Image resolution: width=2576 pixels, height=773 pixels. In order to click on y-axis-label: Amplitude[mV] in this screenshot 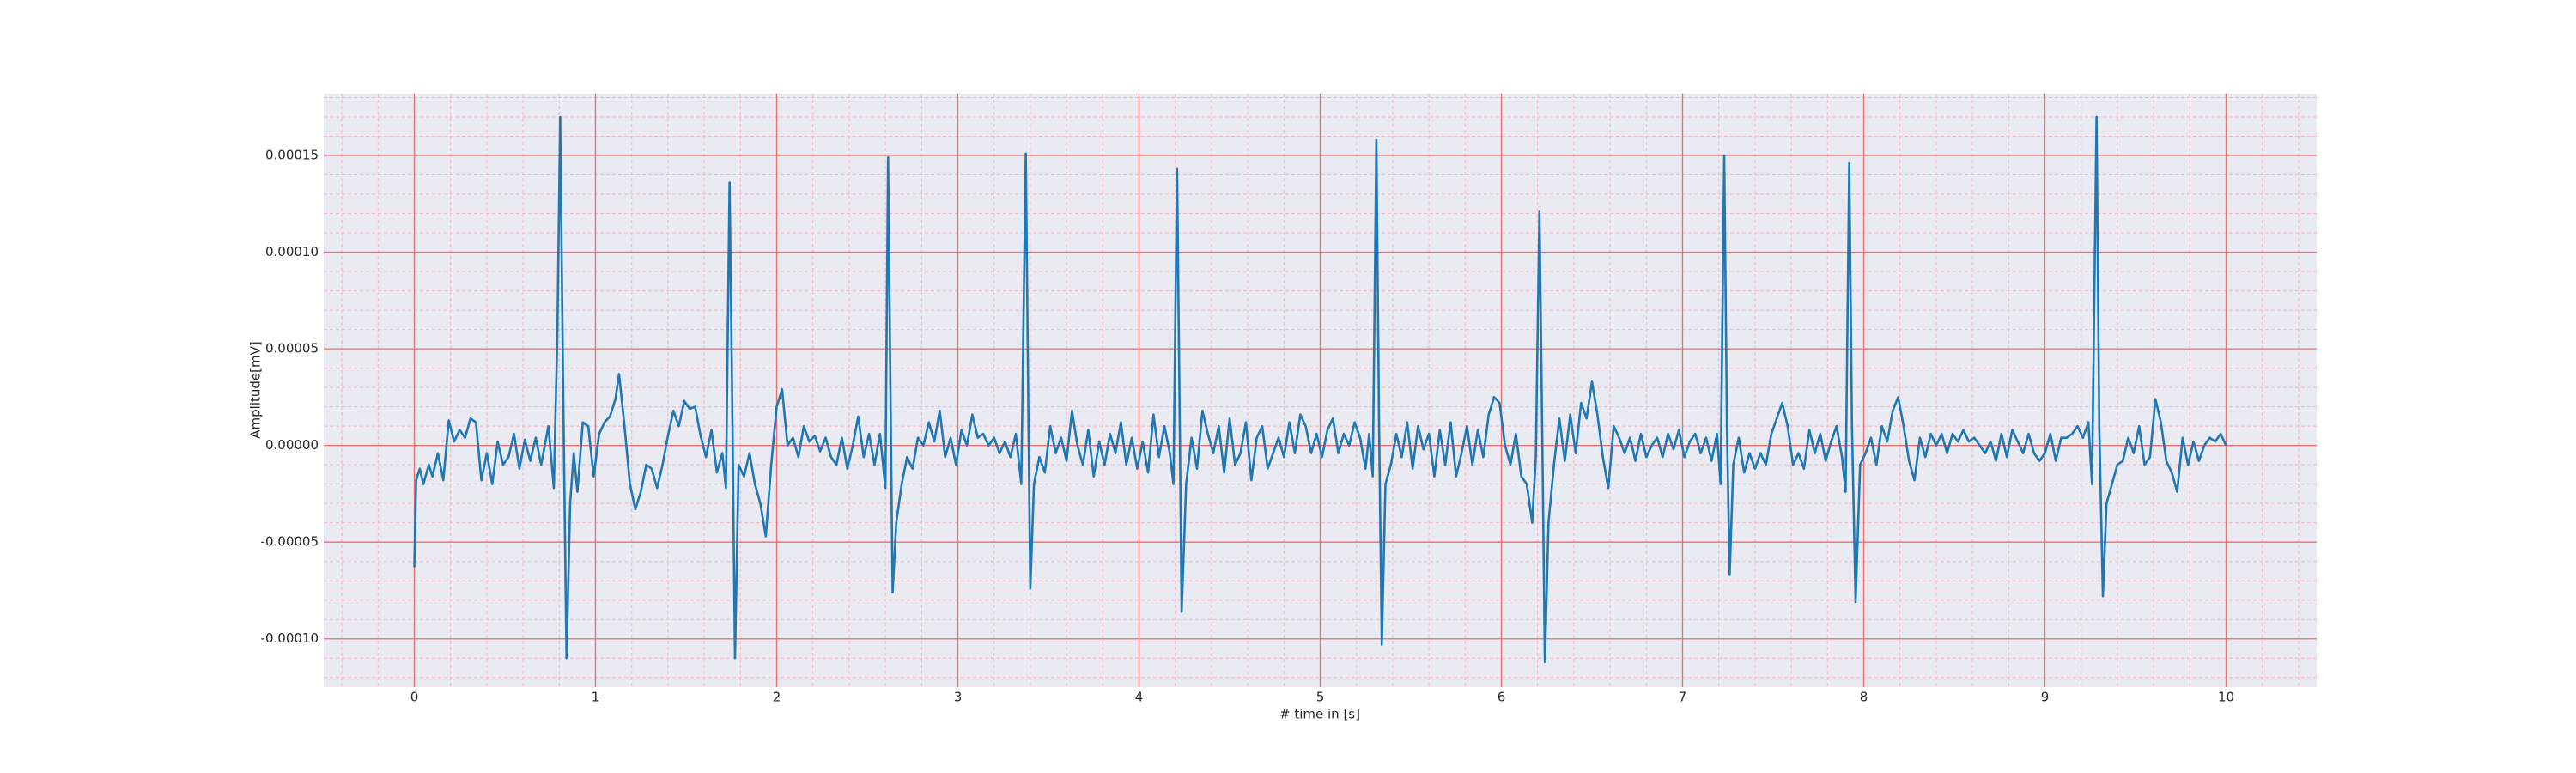, I will do `click(256, 389)`.